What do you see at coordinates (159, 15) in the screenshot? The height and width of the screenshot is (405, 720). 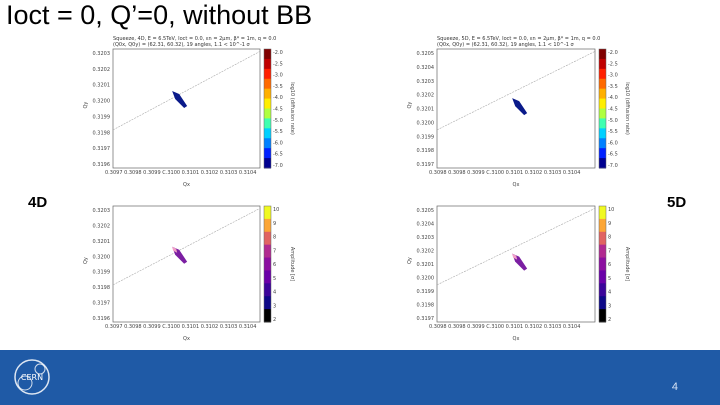 I see `slide-title: Ioct = 0, Q’=0, without BB` at bounding box center [159, 15].